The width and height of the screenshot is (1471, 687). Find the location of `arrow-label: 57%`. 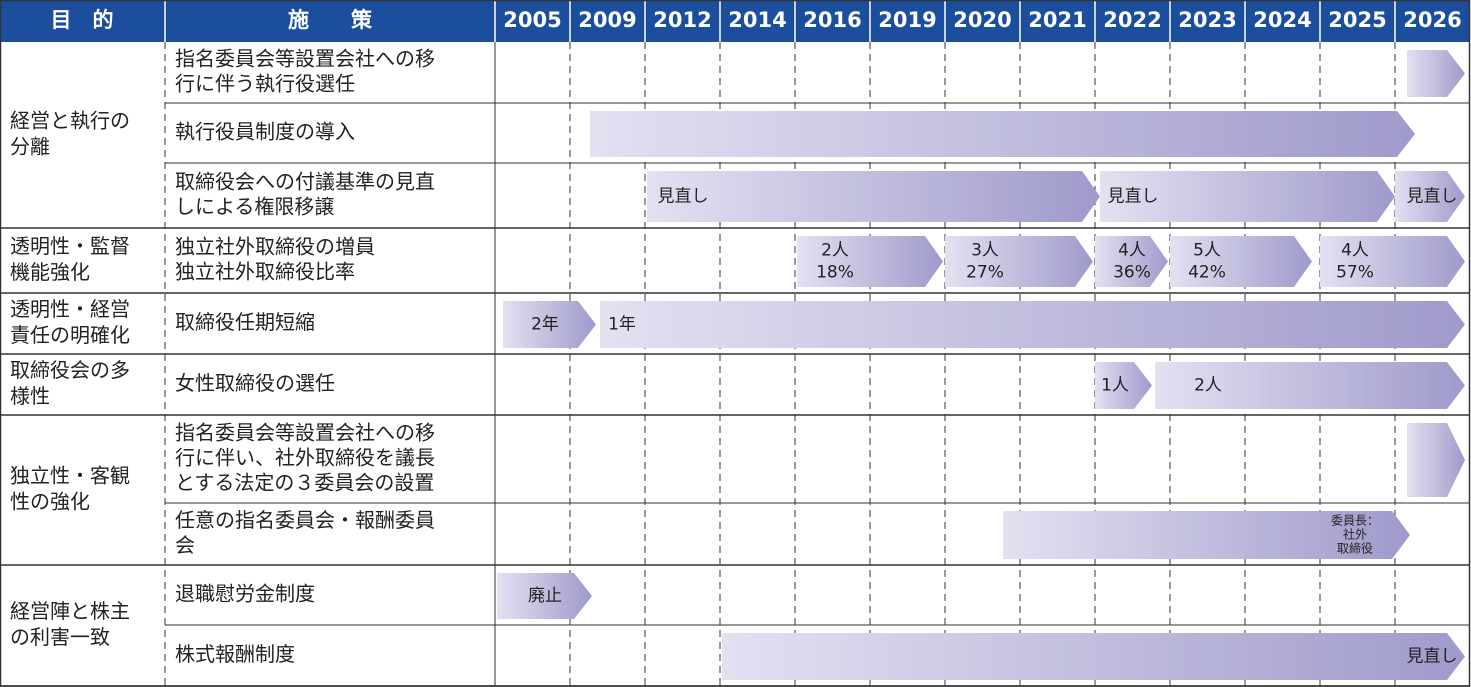

arrow-label: 57% is located at coordinates (1355, 273).